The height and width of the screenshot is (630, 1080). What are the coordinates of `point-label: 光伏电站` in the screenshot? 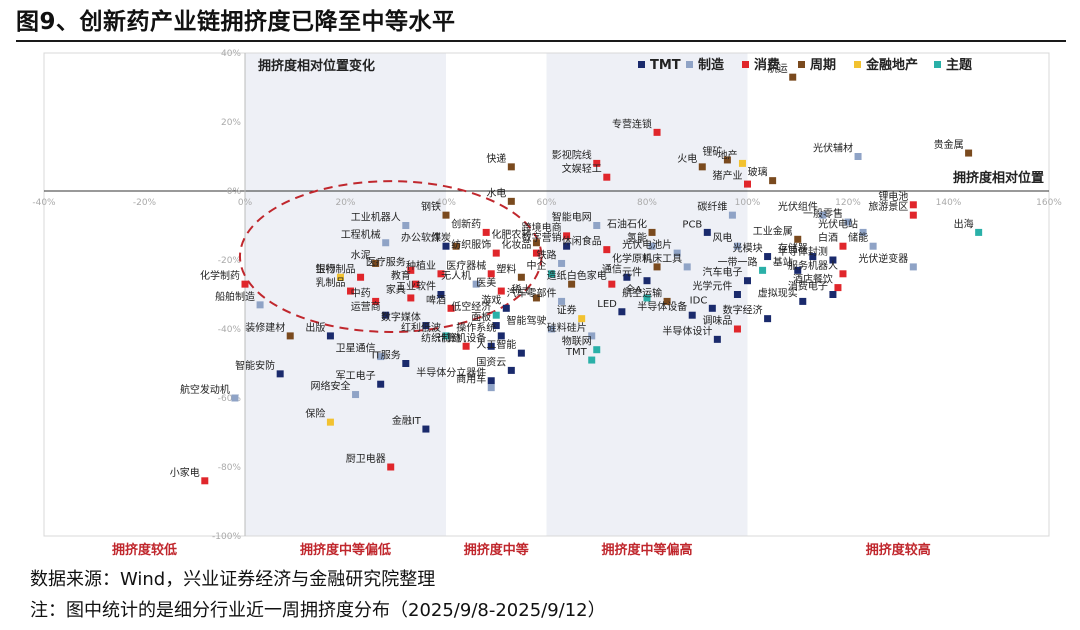 It's located at (838, 223).